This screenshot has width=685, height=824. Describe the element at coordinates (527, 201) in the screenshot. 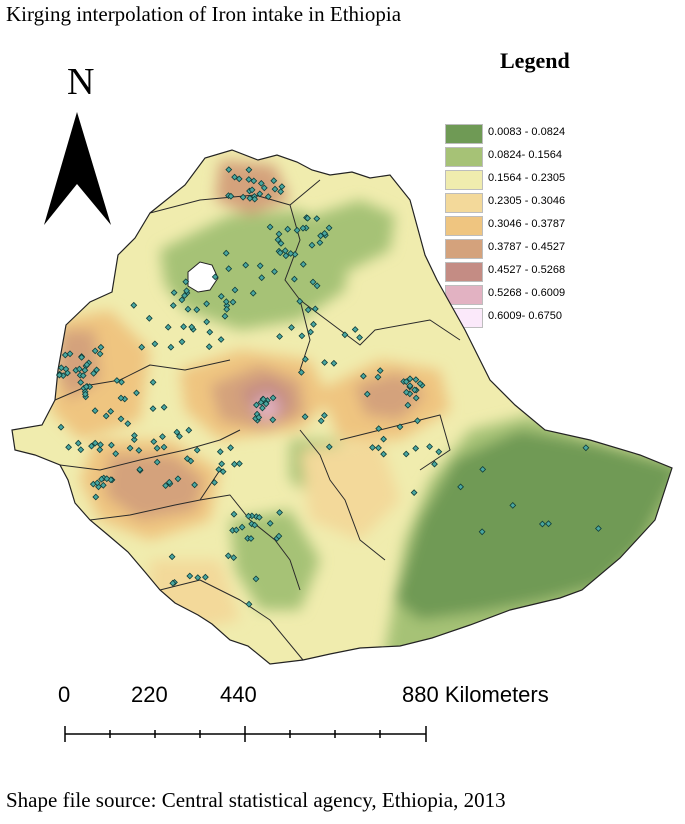

I see `legend-label: 0.2305 - 0.3046` at that location.